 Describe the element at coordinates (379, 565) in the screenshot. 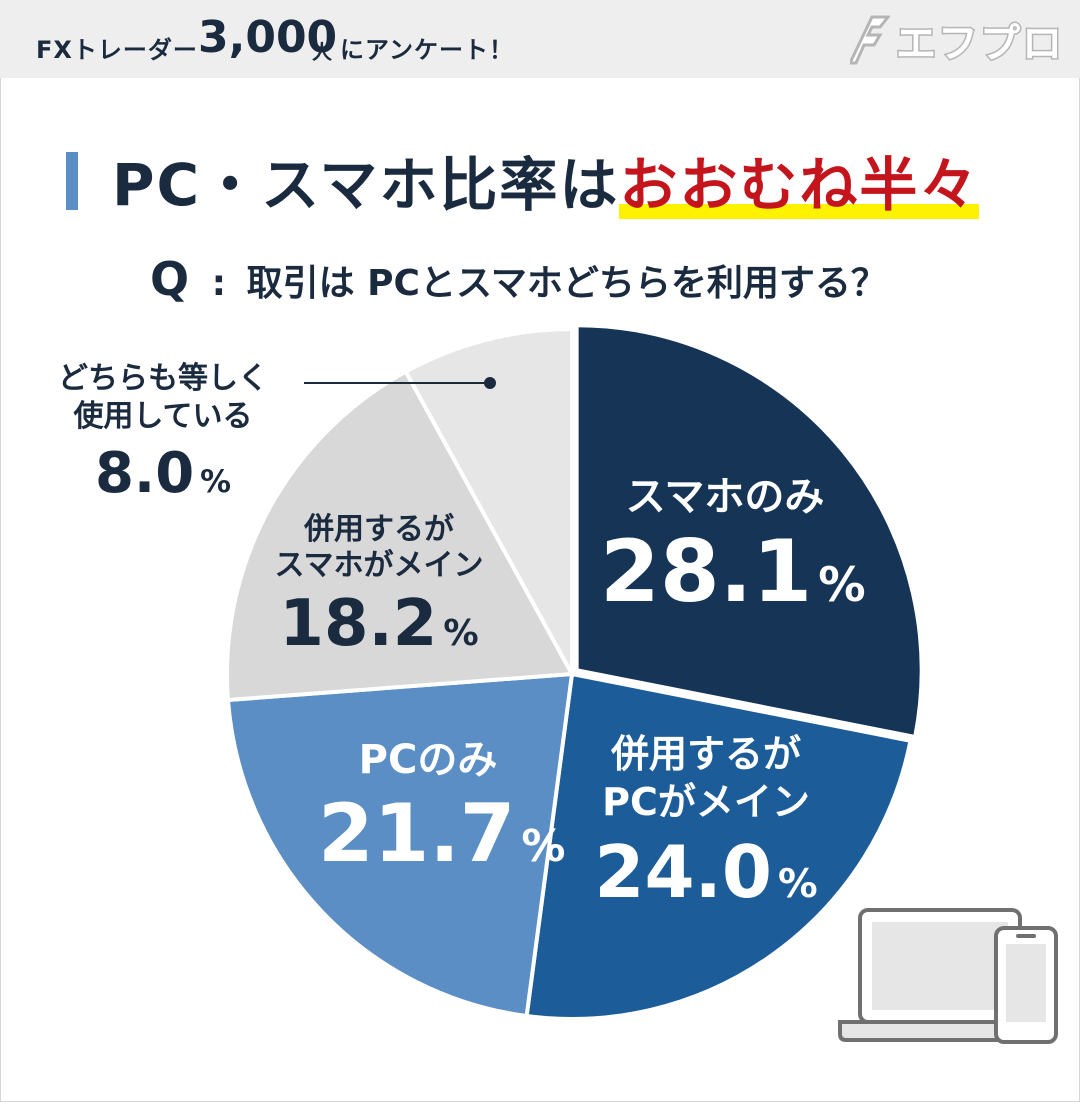

I see `slice-name-line2: スマホがメイン` at that location.